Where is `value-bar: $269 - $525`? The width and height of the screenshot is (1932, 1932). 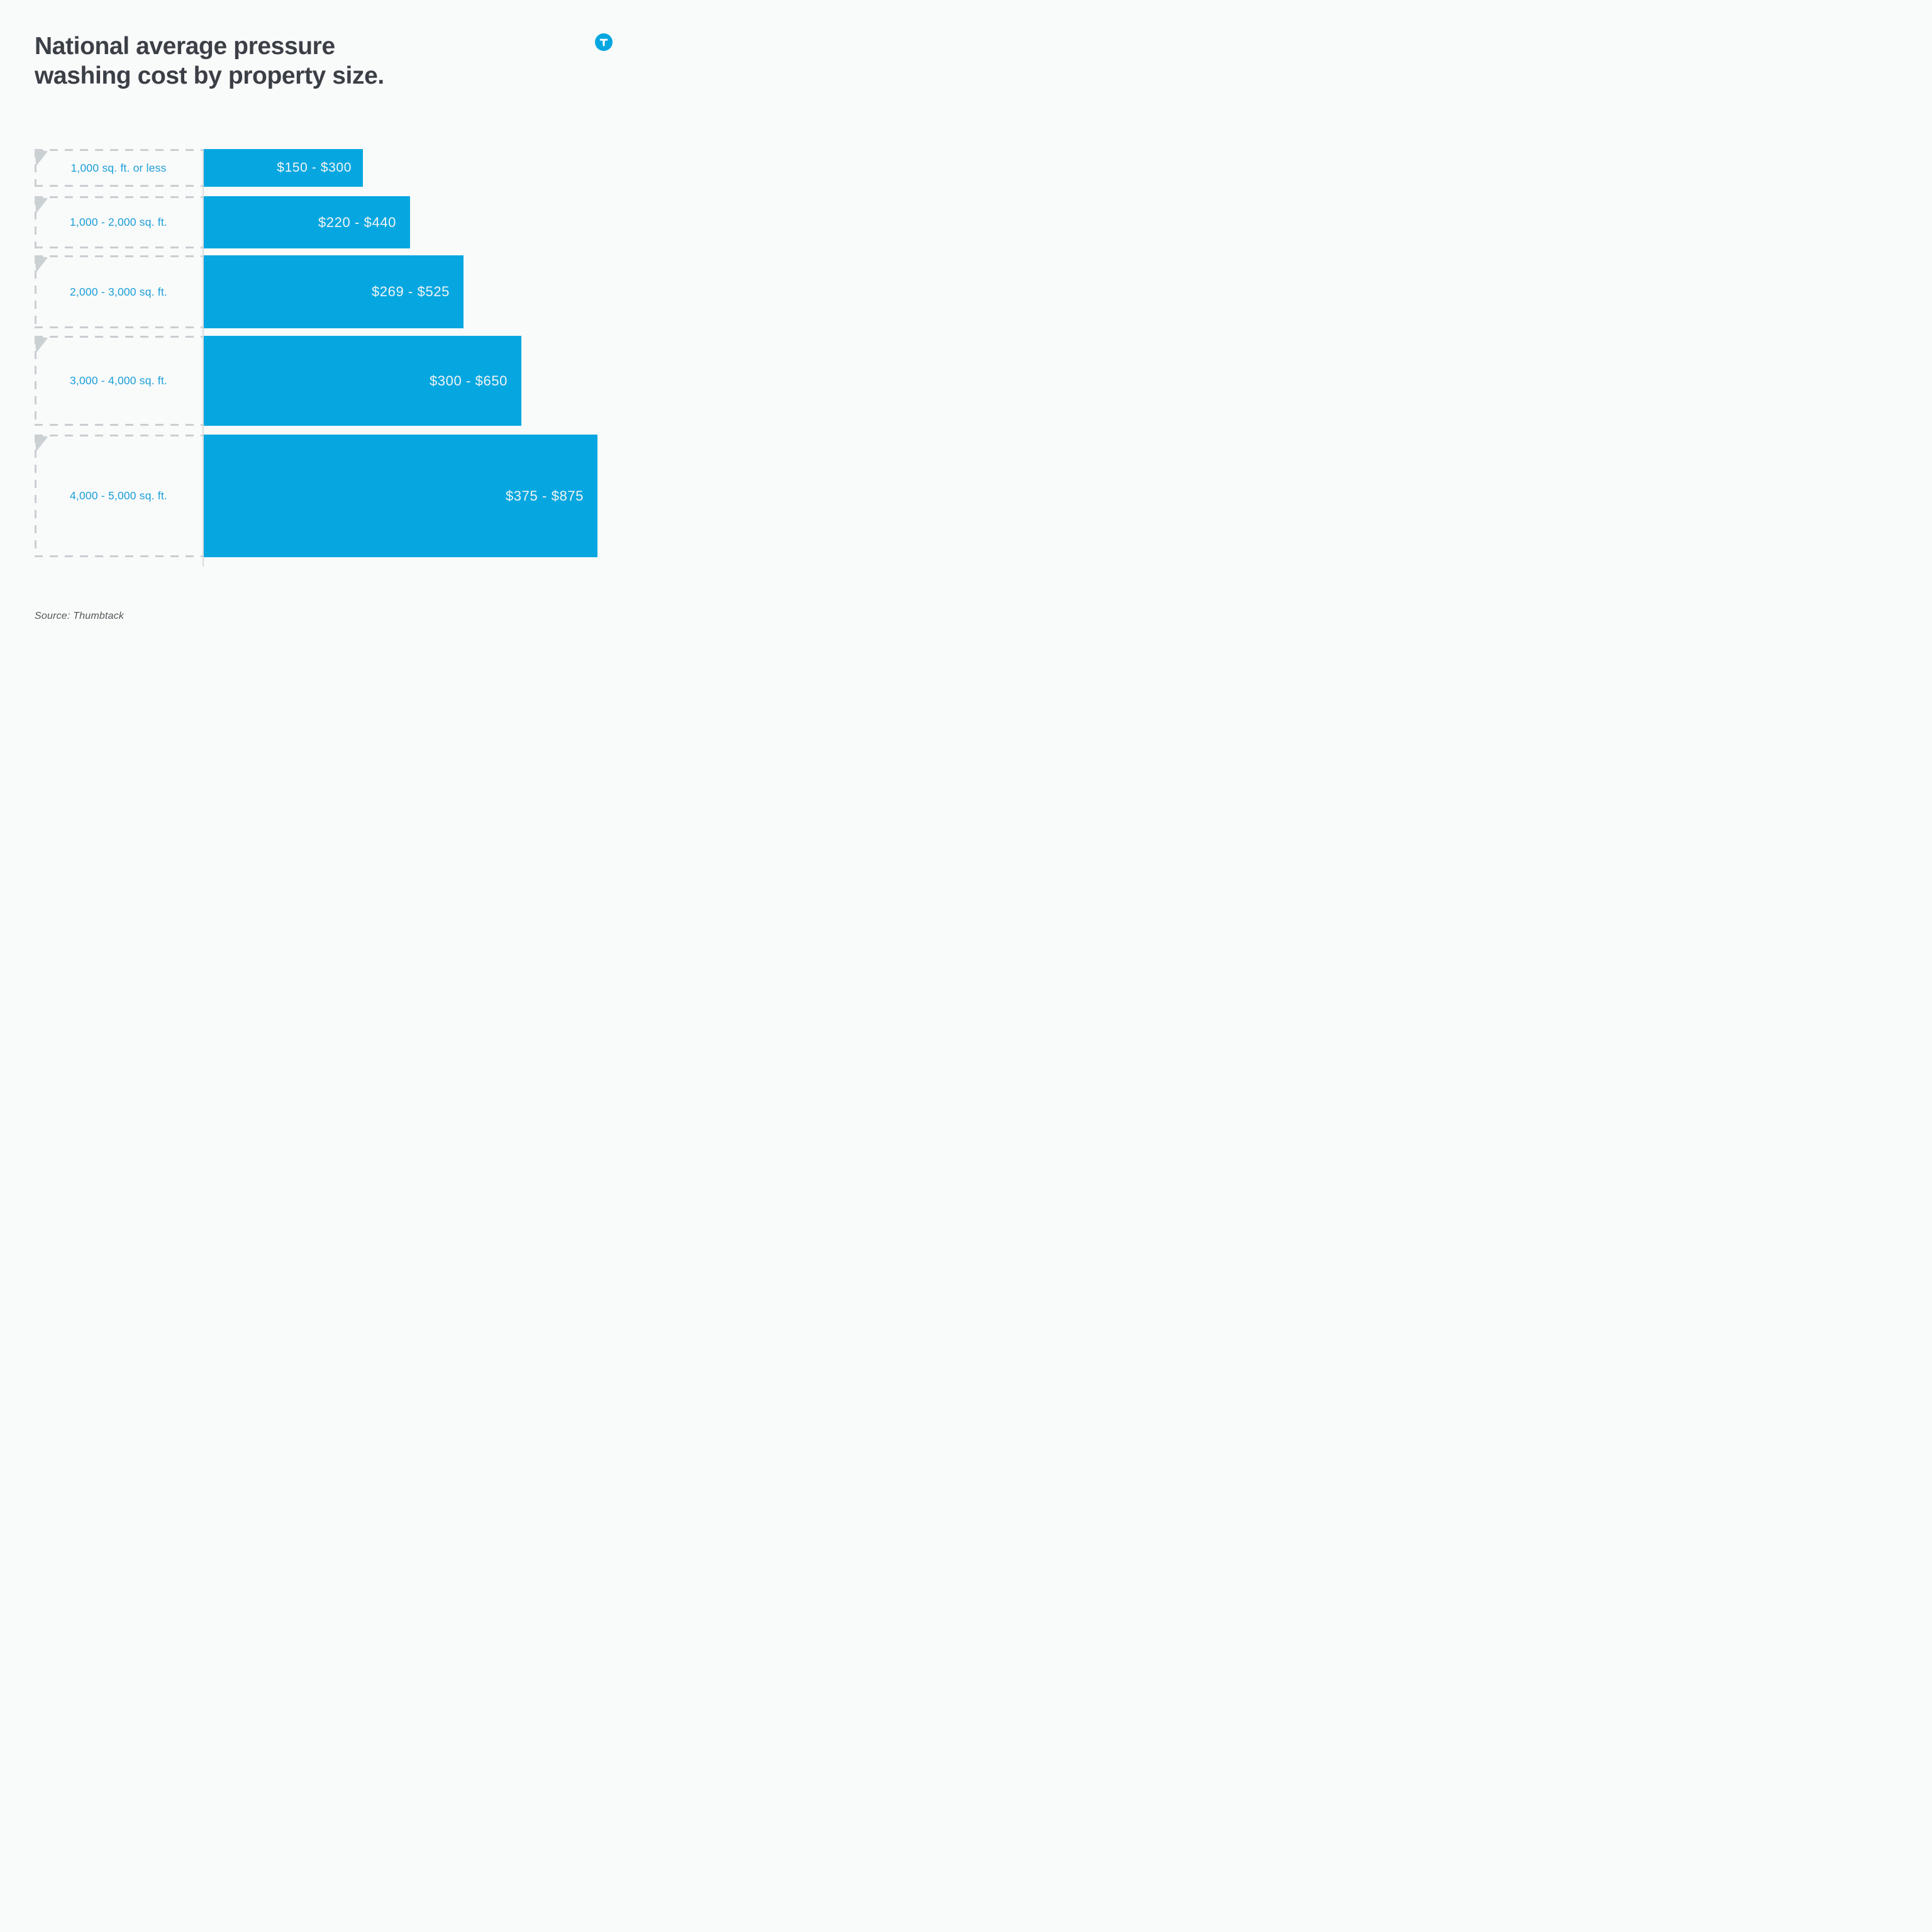
value-bar: $269 - $525 is located at coordinates (334, 291).